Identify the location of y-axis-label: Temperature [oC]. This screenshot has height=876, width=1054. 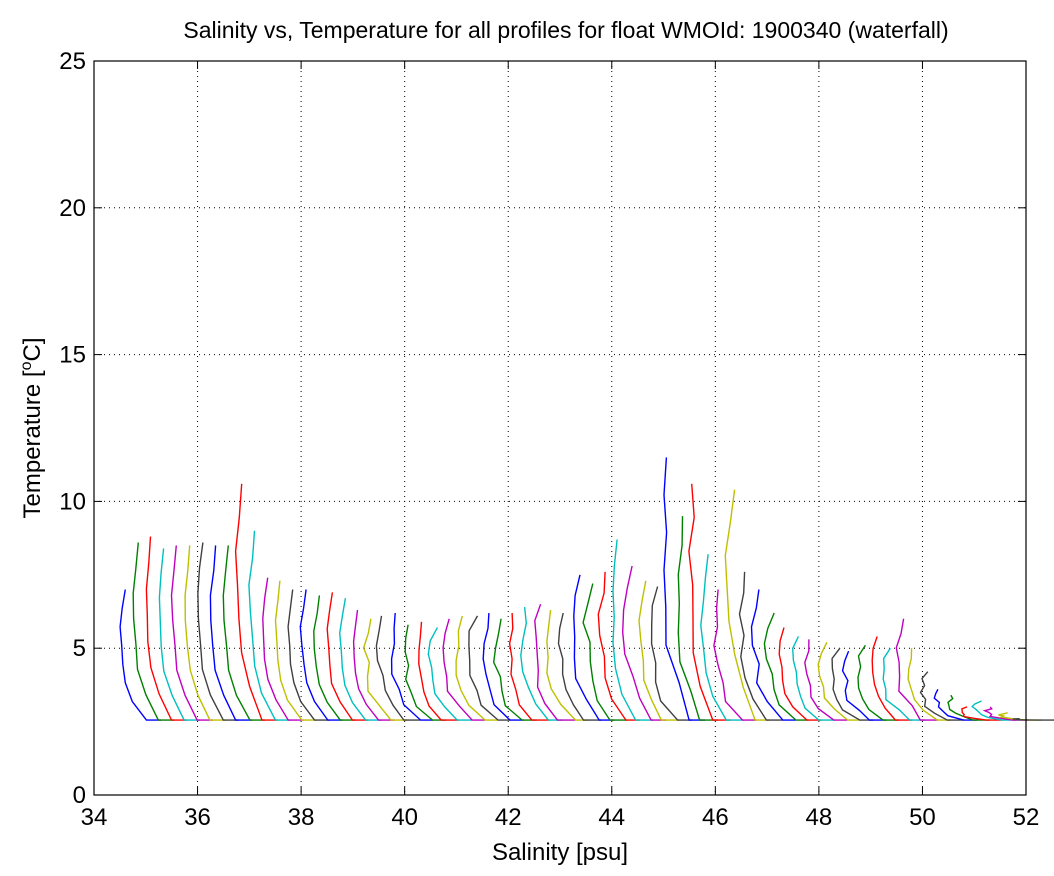
(32, 428).